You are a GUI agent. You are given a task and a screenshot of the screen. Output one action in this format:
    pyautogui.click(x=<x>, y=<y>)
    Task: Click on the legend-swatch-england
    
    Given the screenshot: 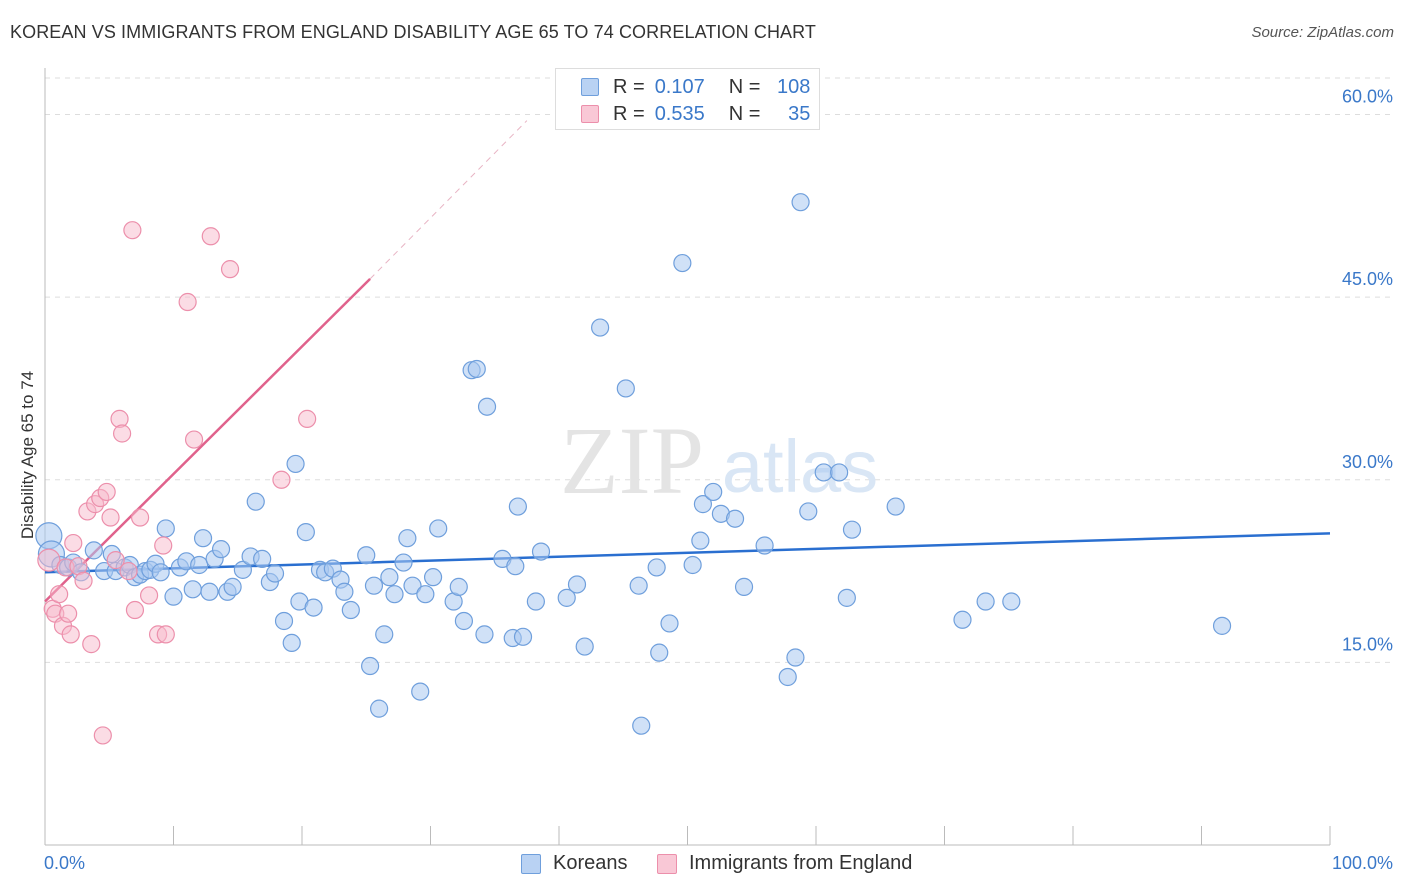 What is the action you would take?
    pyautogui.click(x=590, y=114)
    